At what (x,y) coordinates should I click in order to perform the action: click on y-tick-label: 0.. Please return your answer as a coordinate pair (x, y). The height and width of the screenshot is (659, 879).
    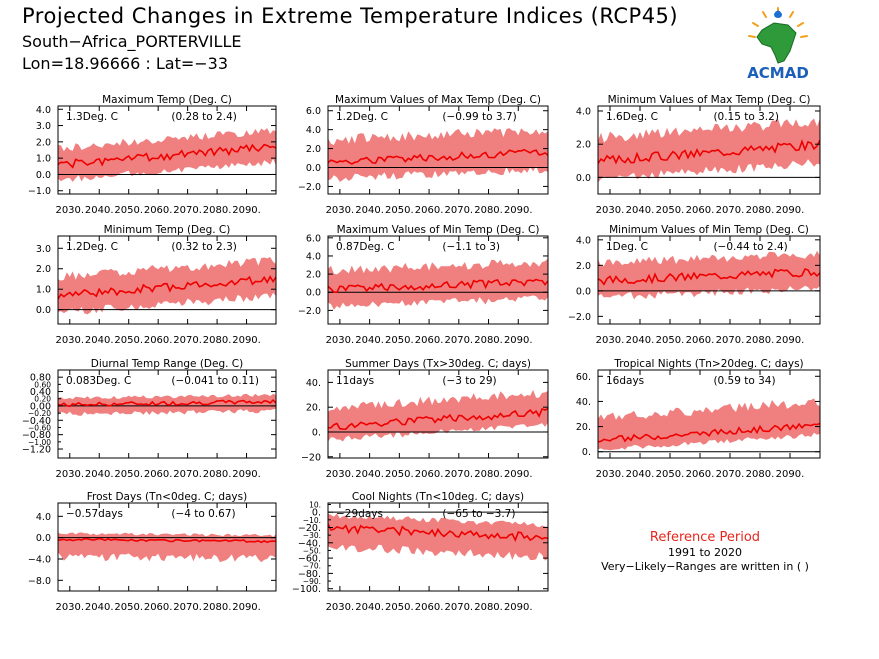
    Looking at the image, I should click on (316, 432).